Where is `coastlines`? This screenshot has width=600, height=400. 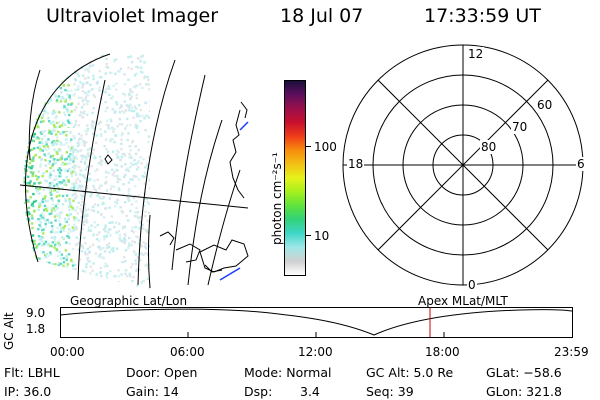
coastlines is located at coordinates (176, 187).